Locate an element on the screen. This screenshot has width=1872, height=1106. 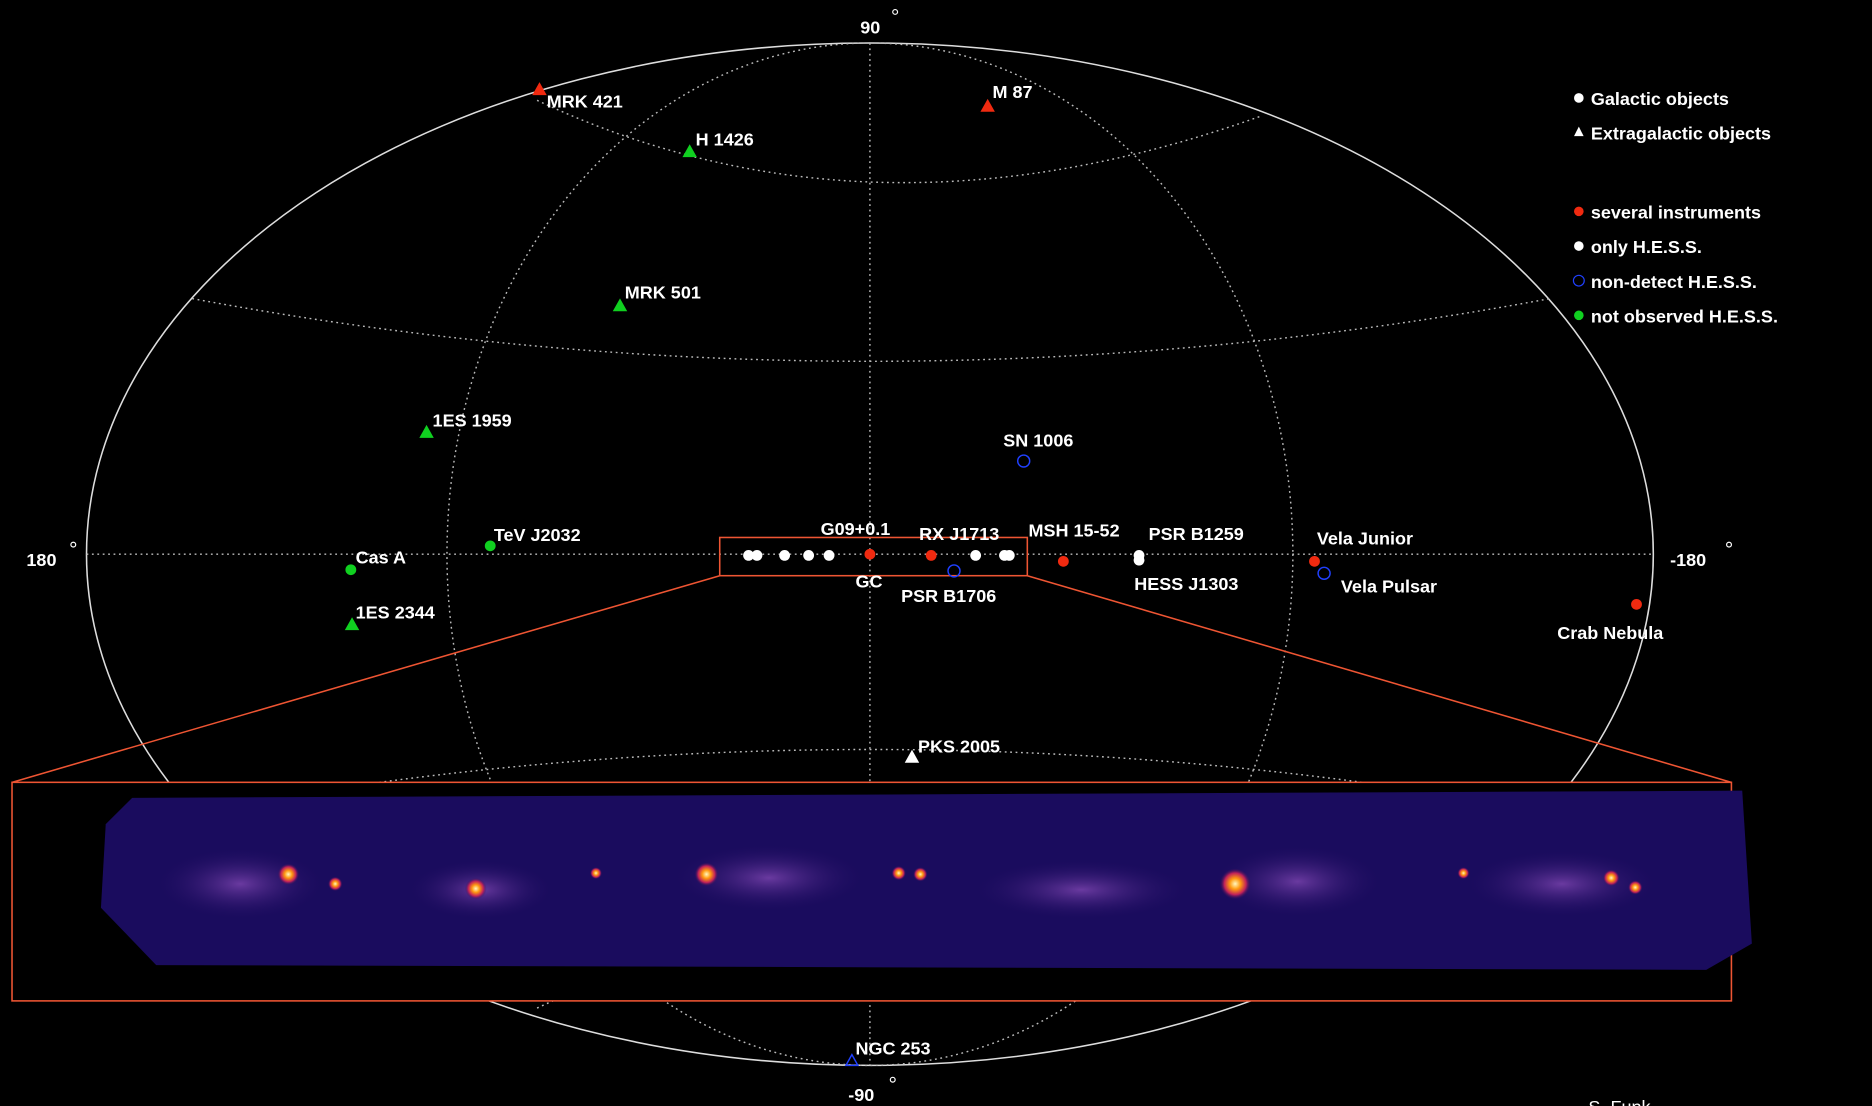
source-label: MRK 421 is located at coordinates (585, 102).